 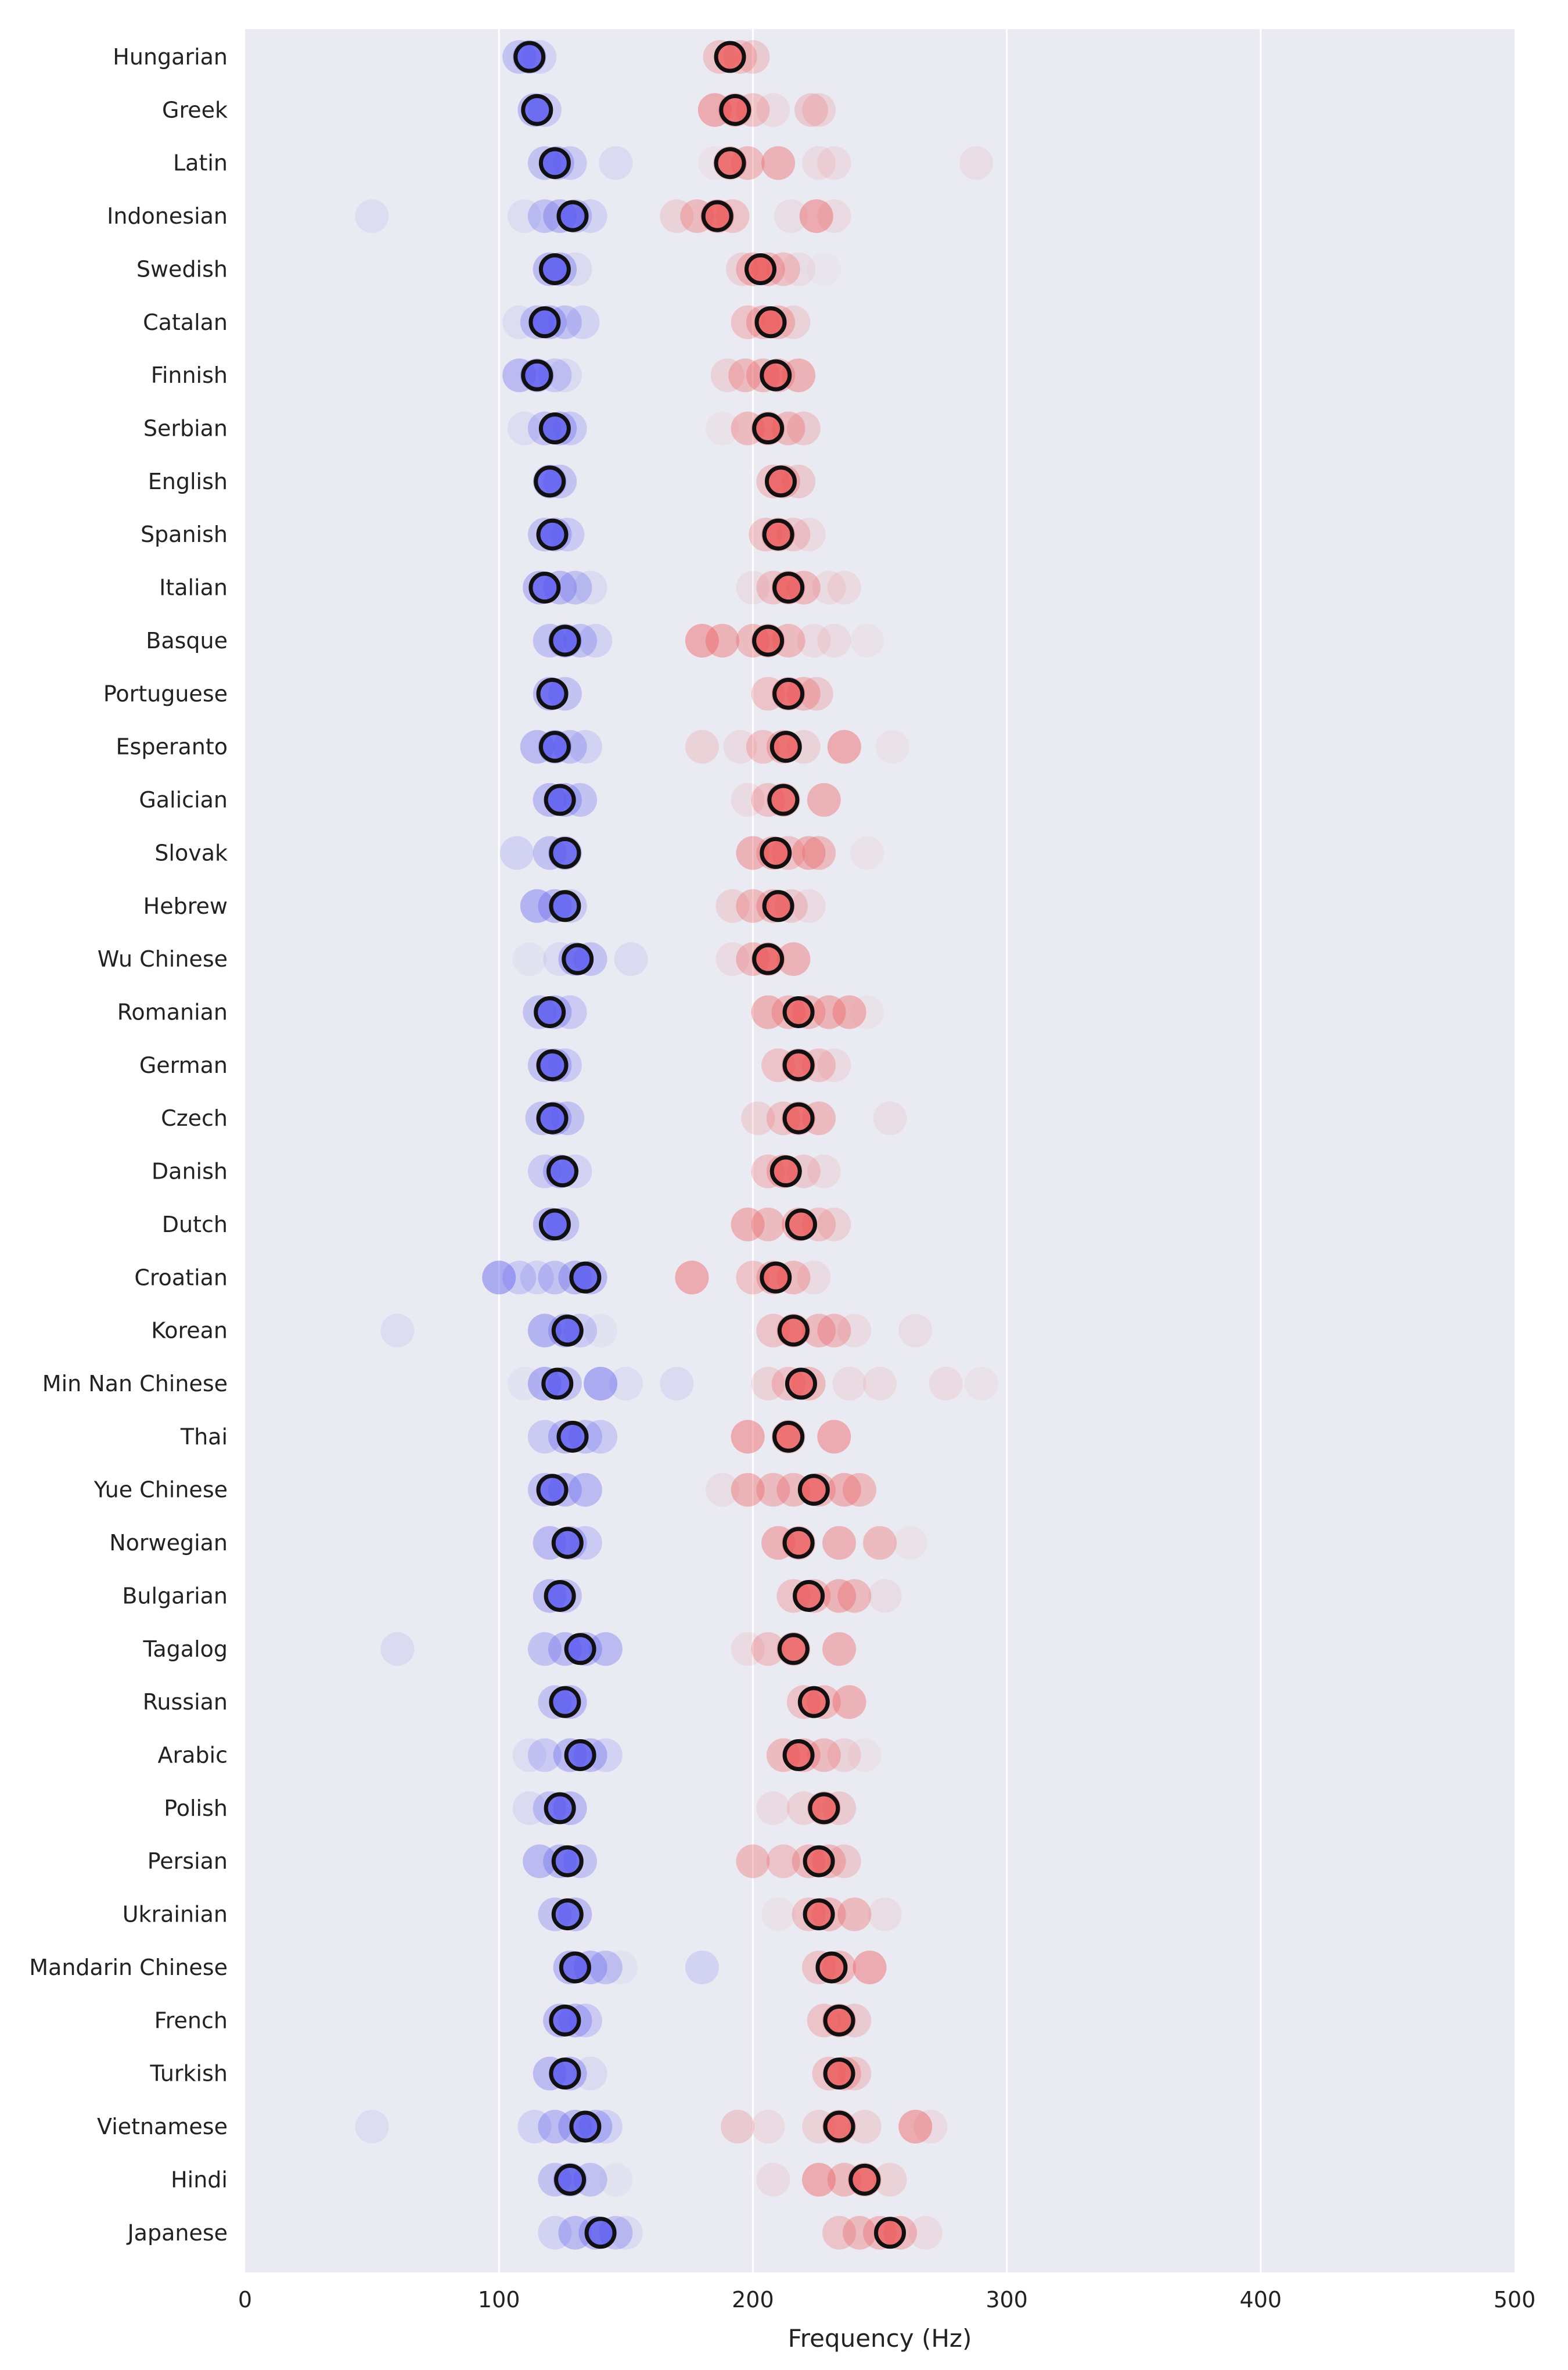 I want to click on y-tick-label: Czech, so click(x=195, y=1118).